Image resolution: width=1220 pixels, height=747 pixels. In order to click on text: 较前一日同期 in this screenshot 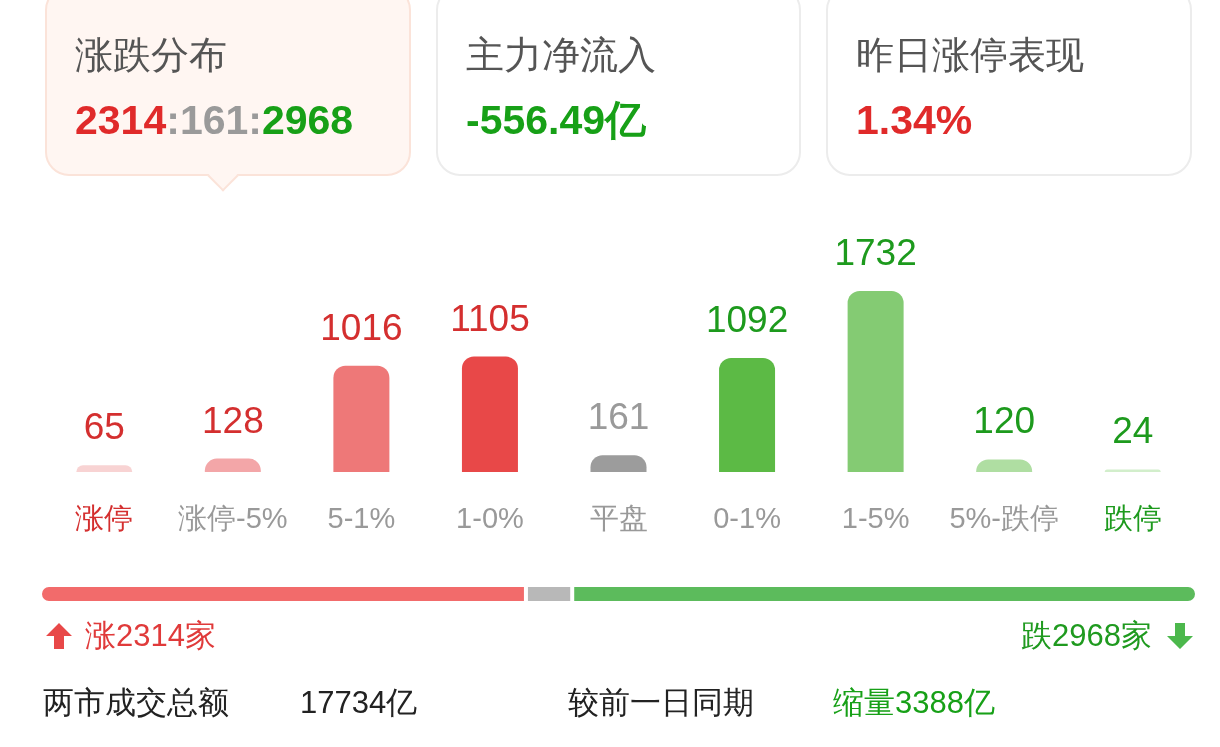, I will do `click(661, 703)`.